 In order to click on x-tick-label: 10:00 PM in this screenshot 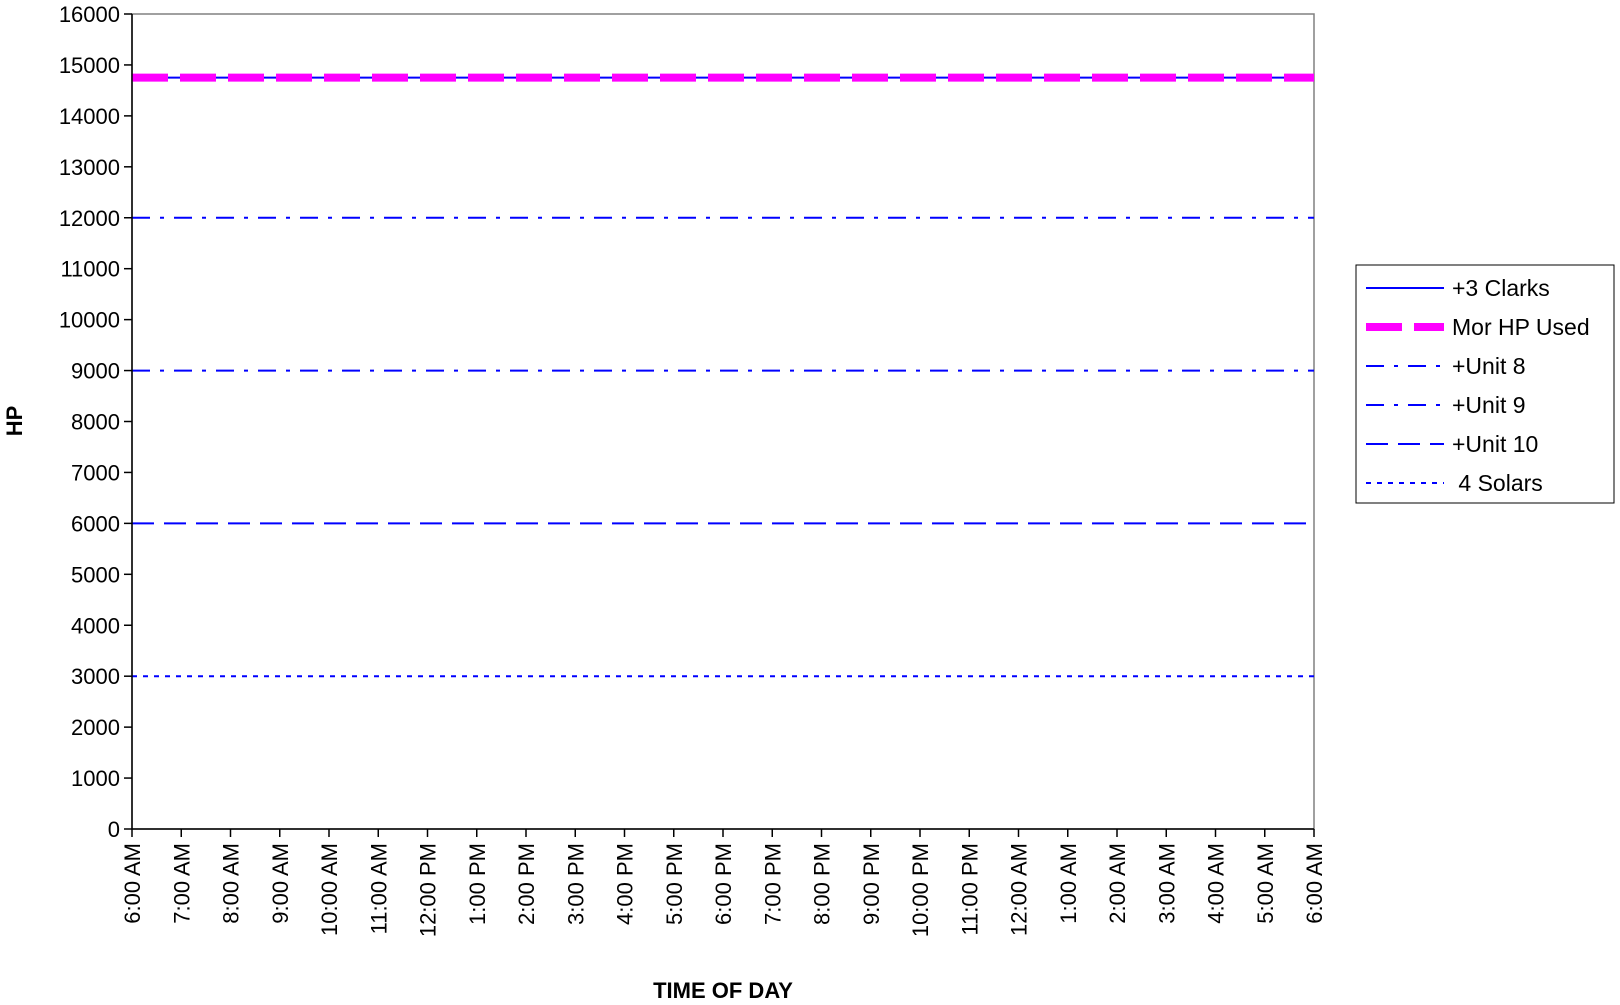, I will do `click(920, 890)`.